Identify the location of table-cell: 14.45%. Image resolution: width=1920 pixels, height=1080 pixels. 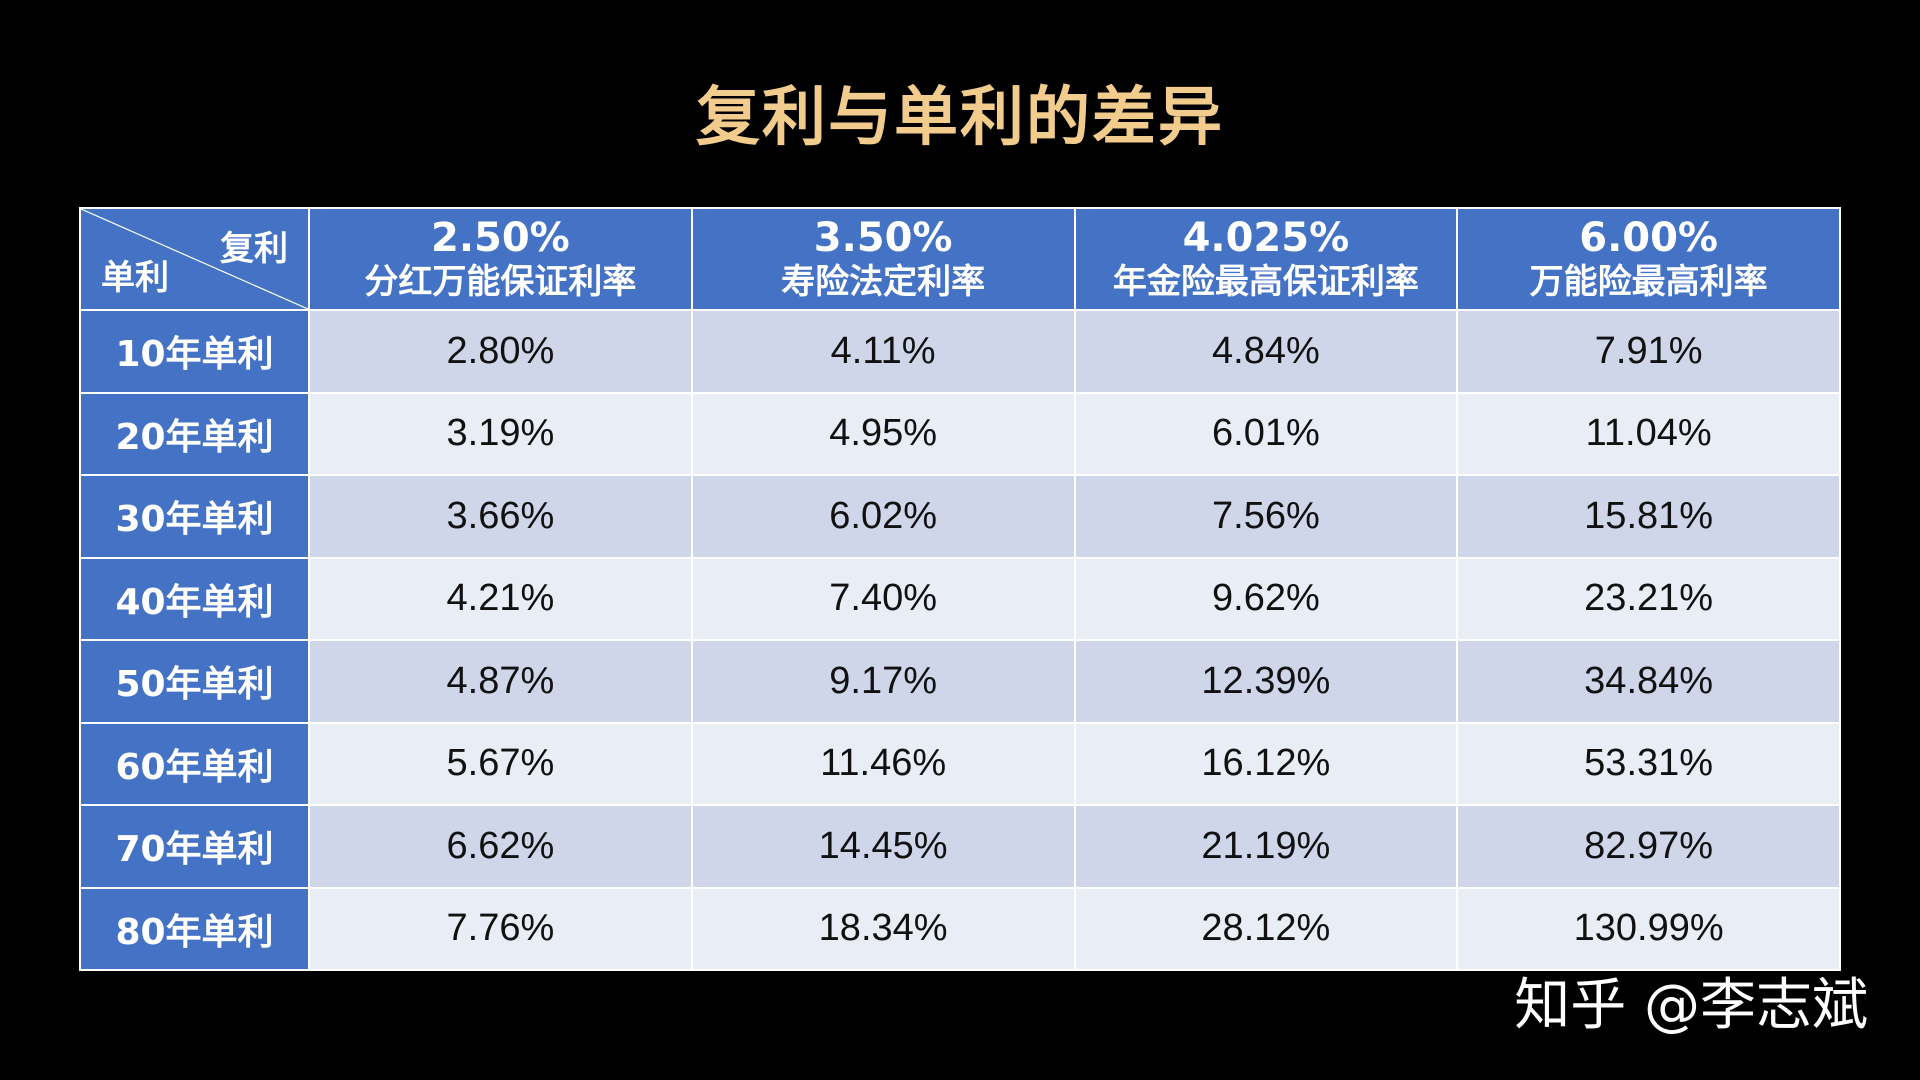
(883, 846).